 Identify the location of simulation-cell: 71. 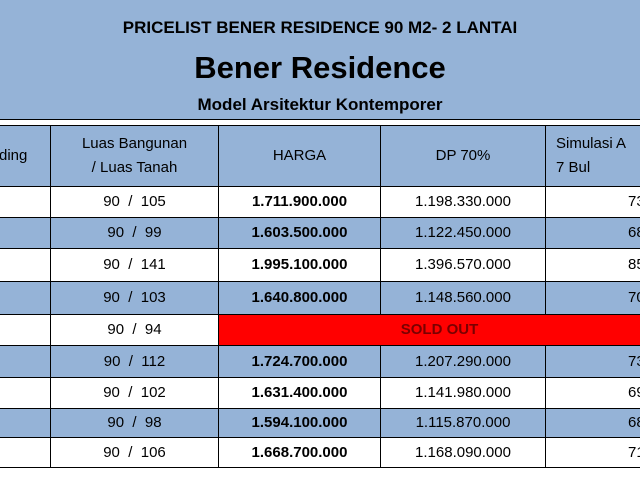
(592, 452).